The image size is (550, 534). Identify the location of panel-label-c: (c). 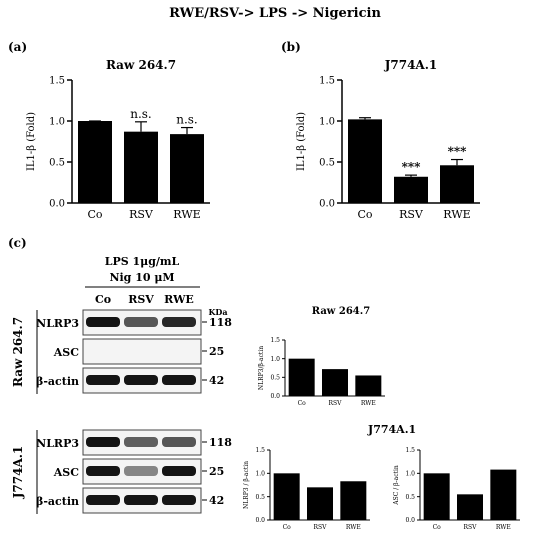
(17, 243).